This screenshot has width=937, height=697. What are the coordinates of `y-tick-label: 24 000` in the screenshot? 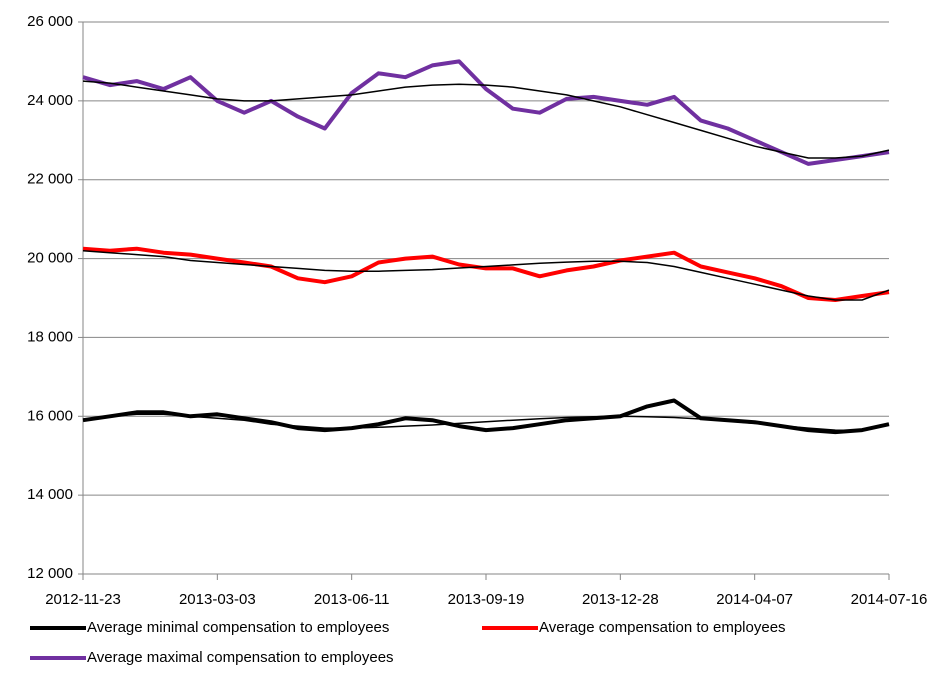 It's located at (50, 100).